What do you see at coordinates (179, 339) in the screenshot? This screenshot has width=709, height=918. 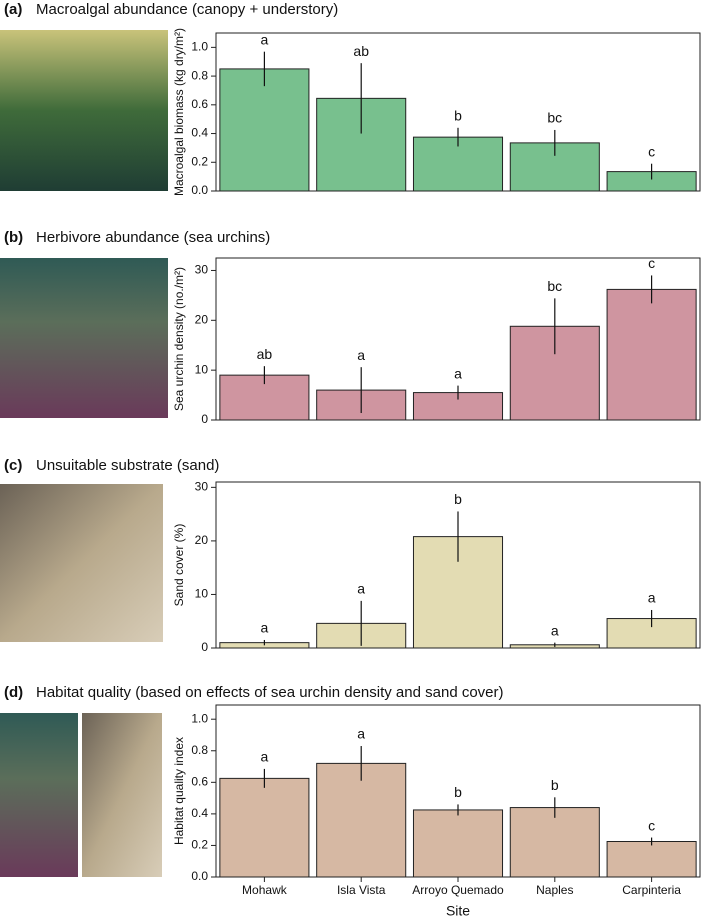 I see `y-axis-label: Sea urchin density (no./m²)` at bounding box center [179, 339].